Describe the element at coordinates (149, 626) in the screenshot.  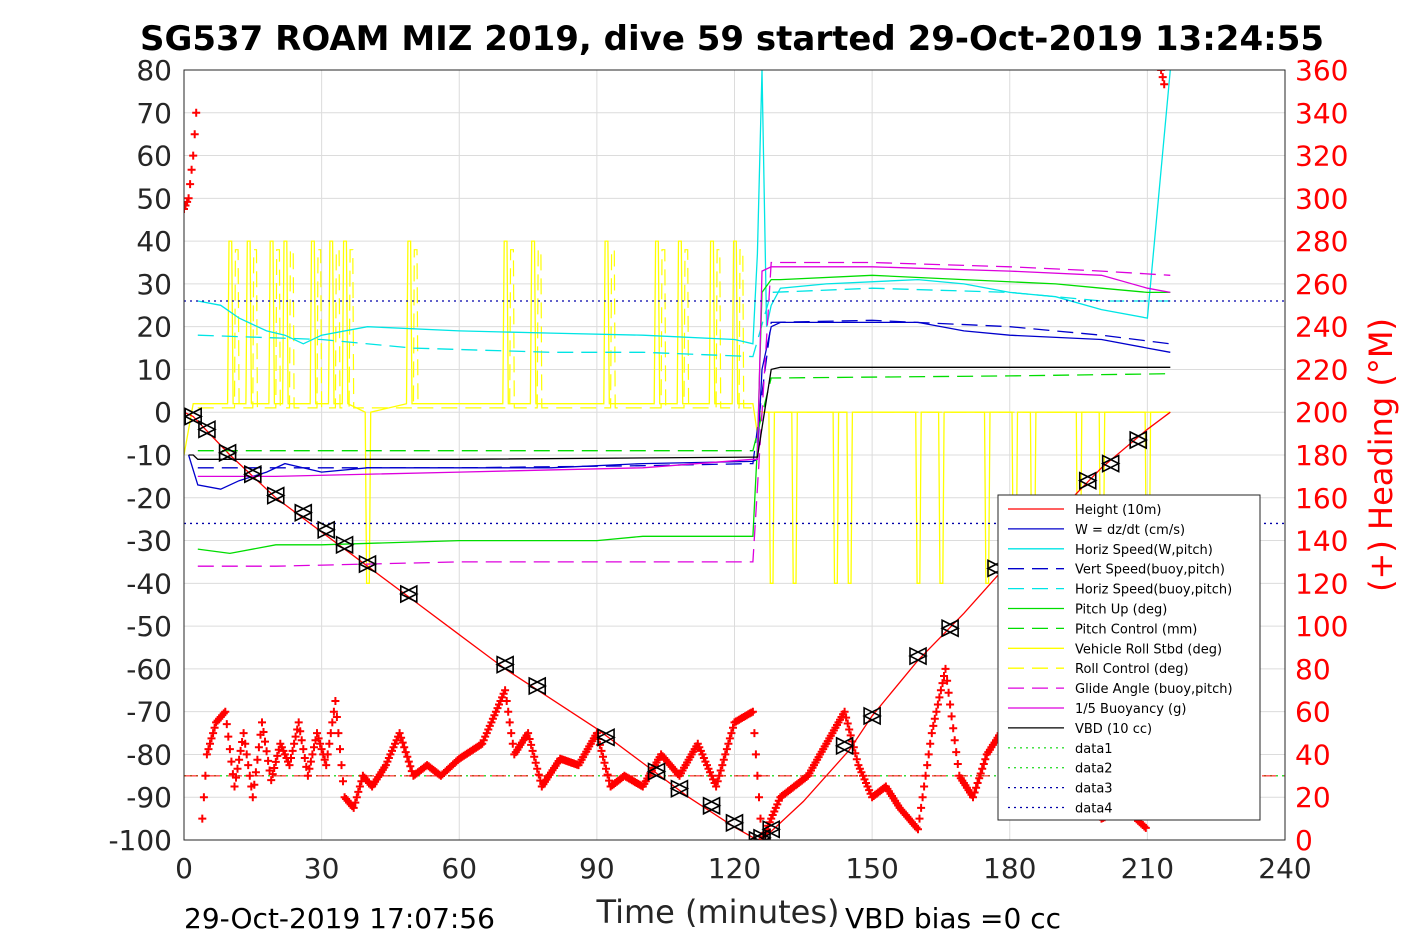
I see `left-tick-label: -50` at that location.